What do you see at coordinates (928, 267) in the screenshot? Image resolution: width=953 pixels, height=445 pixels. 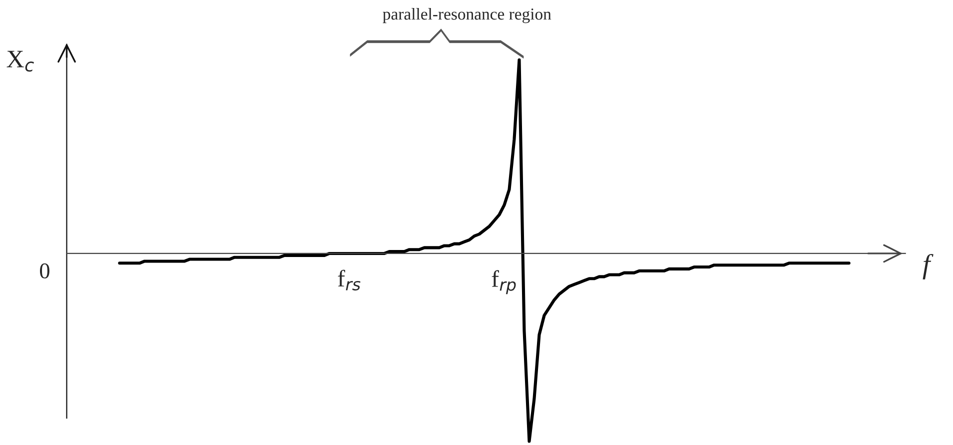 I see `x-axis-title: f` at bounding box center [928, 267].